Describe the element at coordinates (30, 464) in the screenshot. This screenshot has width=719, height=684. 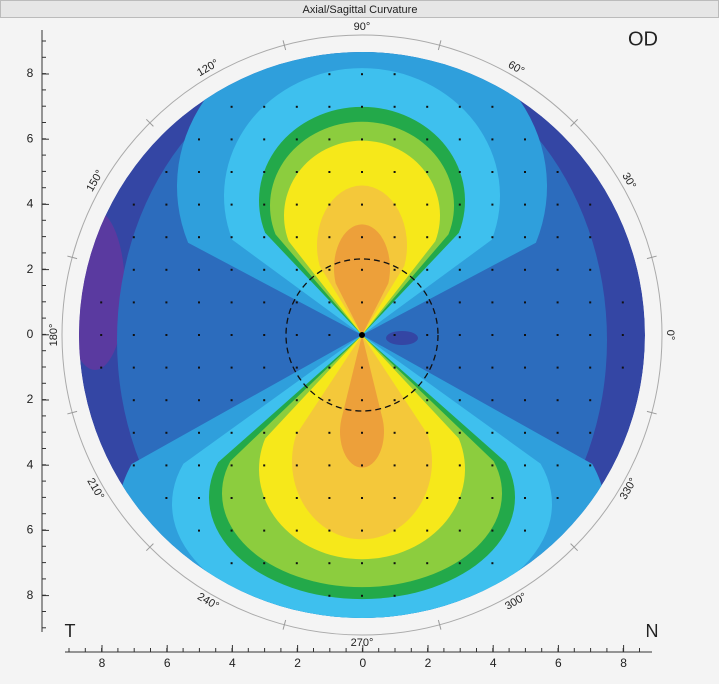
I see `y-tick-label: 4` at that location.